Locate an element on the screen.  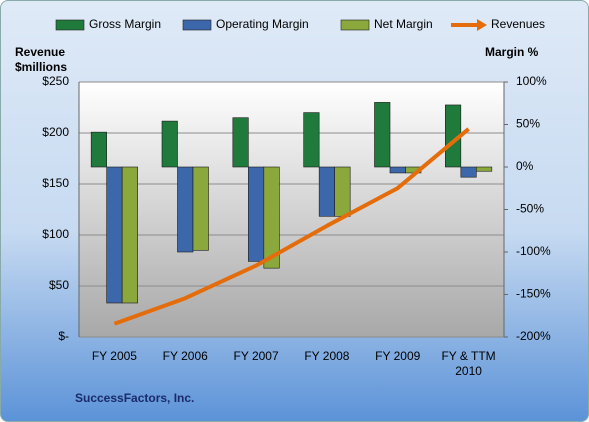
legend-label: Gross Margin is located at coordinates (125, 24).